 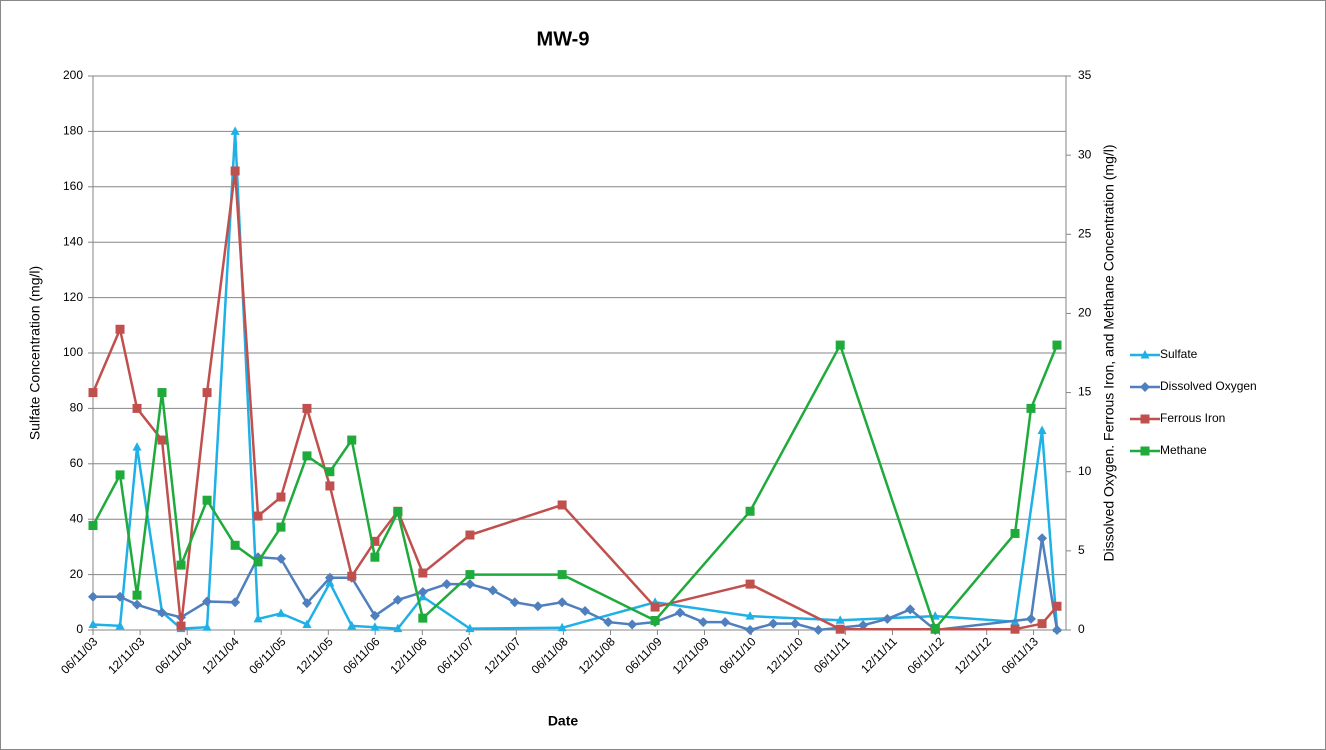 What do you see at coordinates (563, 39) in the screenshot?
I see `chart-title: MW-9` at bounding box center [563, 39].